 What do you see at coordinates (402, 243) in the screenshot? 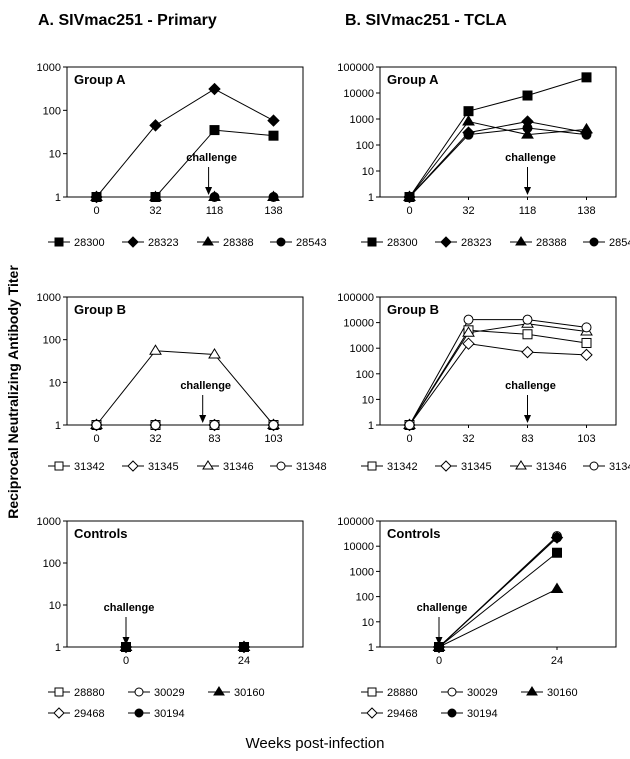
I see `legend-label-28300: 28300` at bounding box center [402, 243].